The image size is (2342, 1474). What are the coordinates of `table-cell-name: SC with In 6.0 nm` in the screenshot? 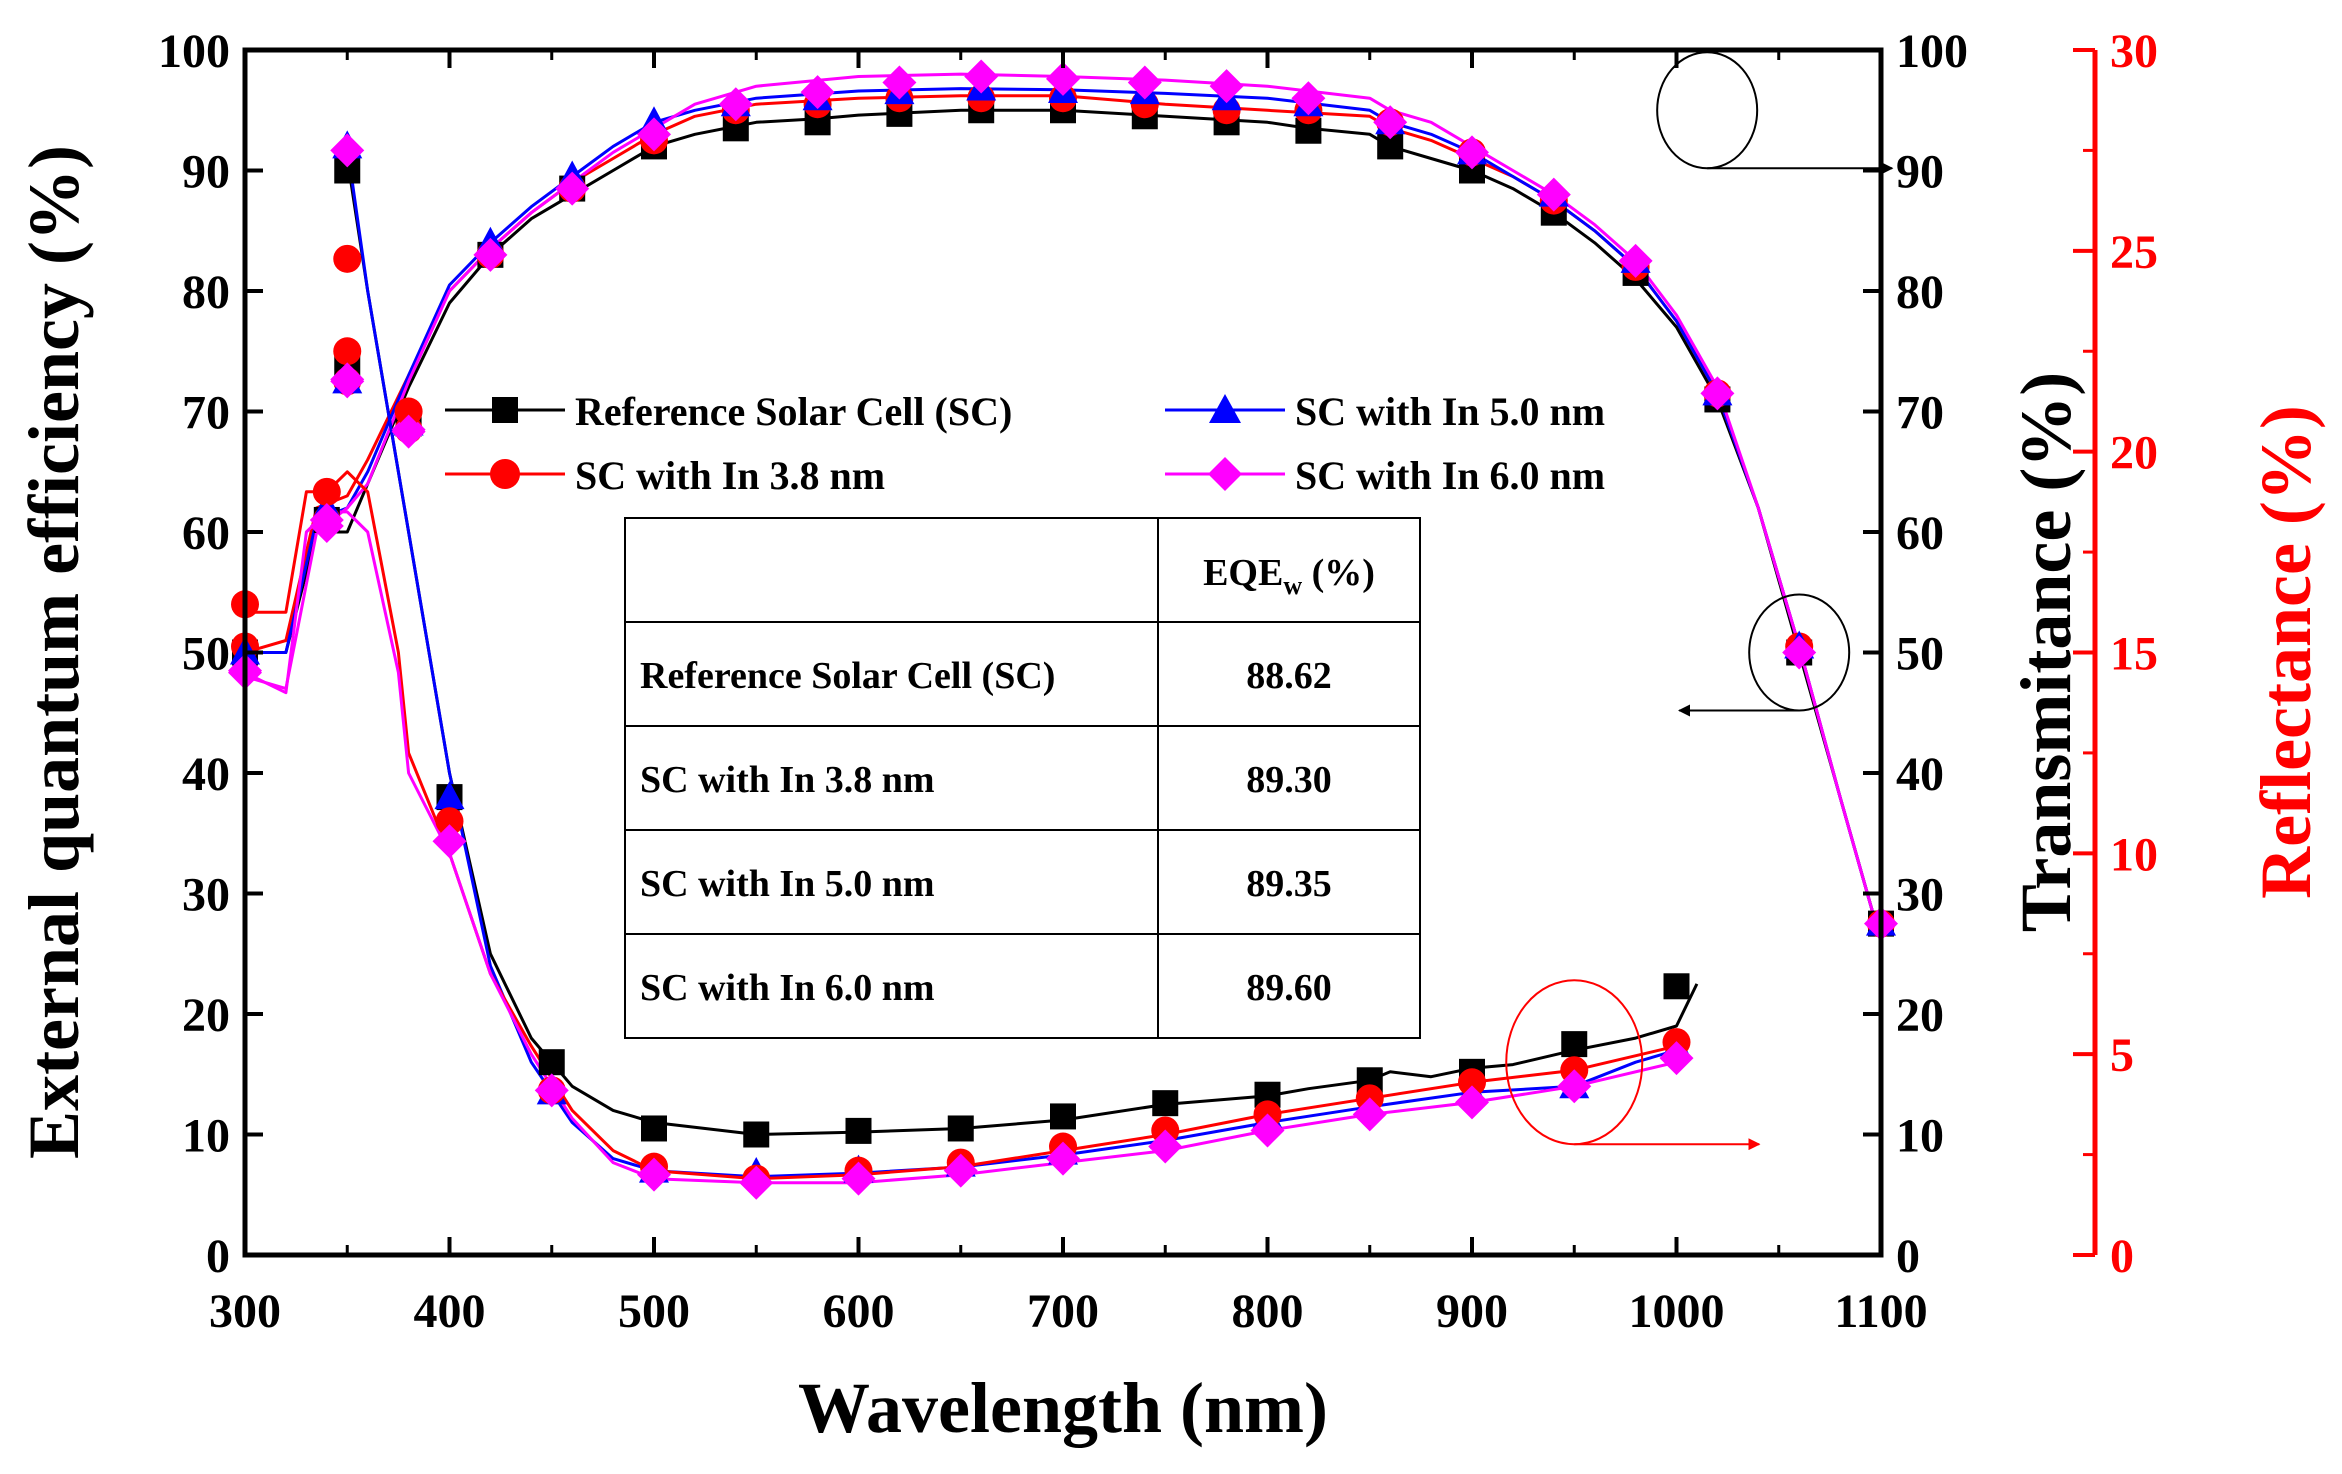 It's located at (787, 988).